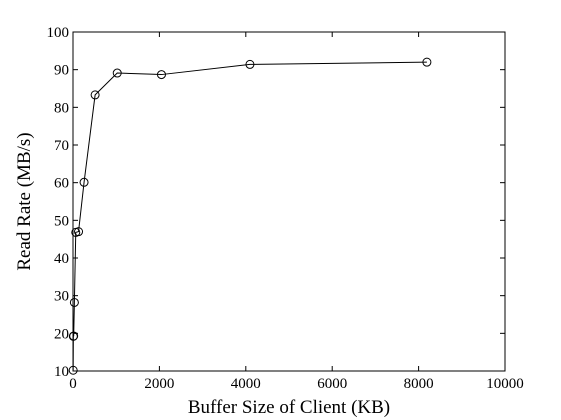 The image size is (561, 420). What do you see at coordinates (419, 384) in the screenshot?
I see `x-tick-label: 8000` at bounding box center [419, 384].